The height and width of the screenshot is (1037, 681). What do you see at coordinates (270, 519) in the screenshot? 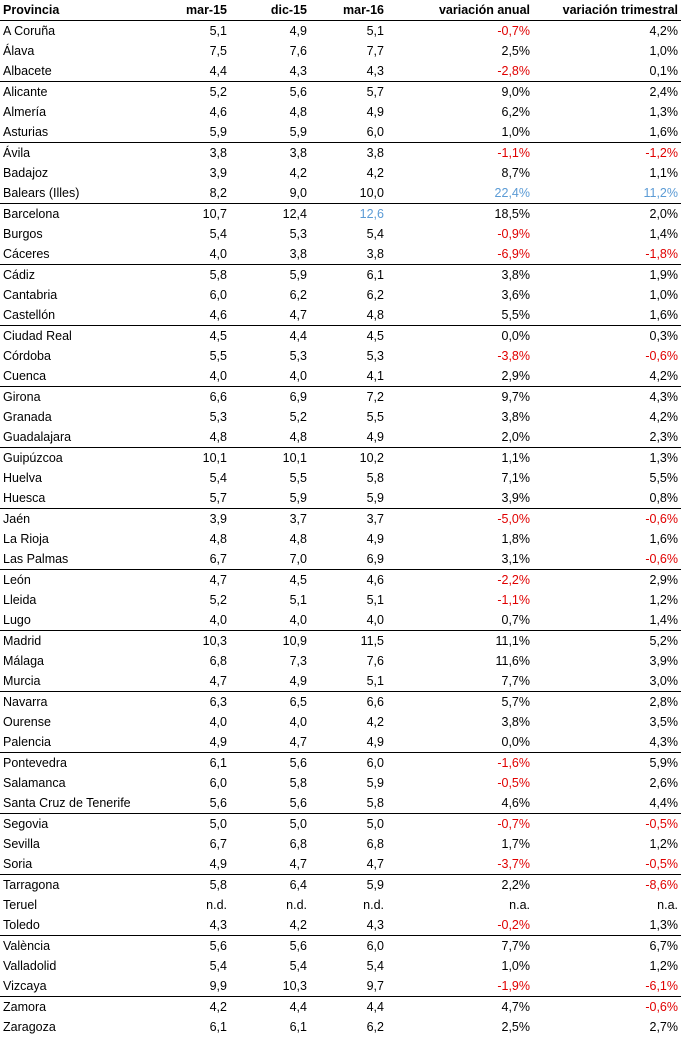
I see `cell-dic15: 3,7` at bounding box center [270, 519].